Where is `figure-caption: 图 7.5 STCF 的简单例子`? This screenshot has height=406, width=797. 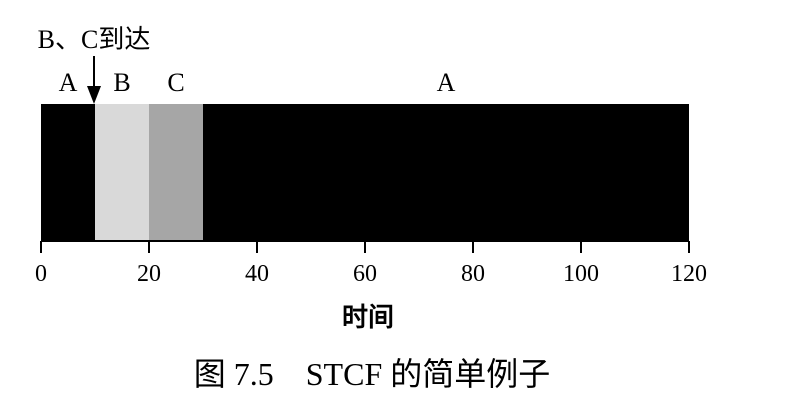
figure-caption: 图 7.5 STCF 的简单例子 is located at coordinates (372, 374).